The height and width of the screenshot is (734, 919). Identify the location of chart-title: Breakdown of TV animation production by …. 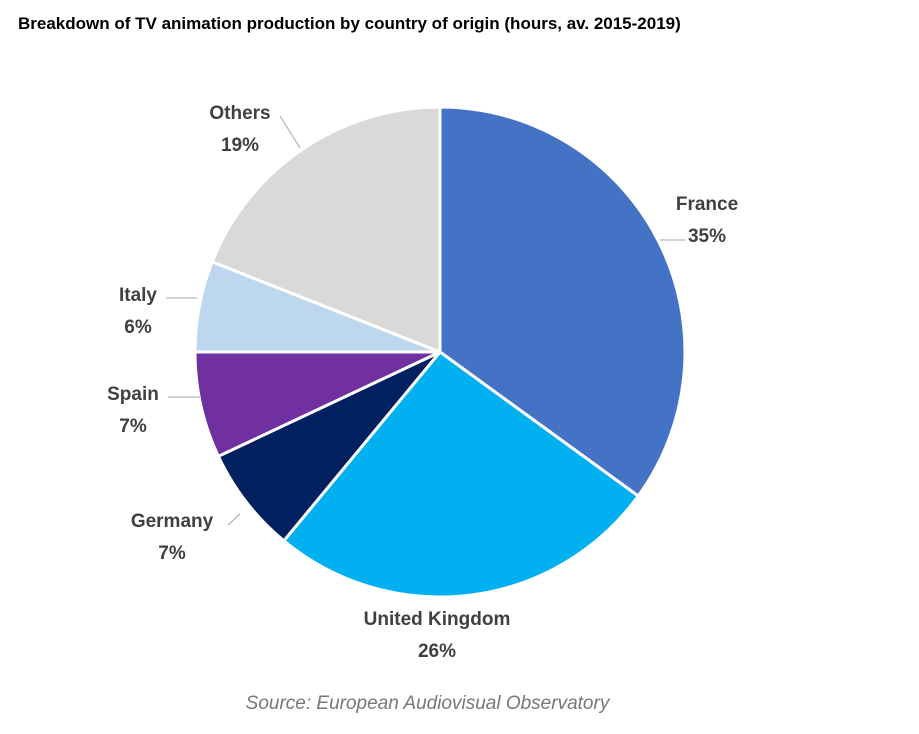
(349, 23).